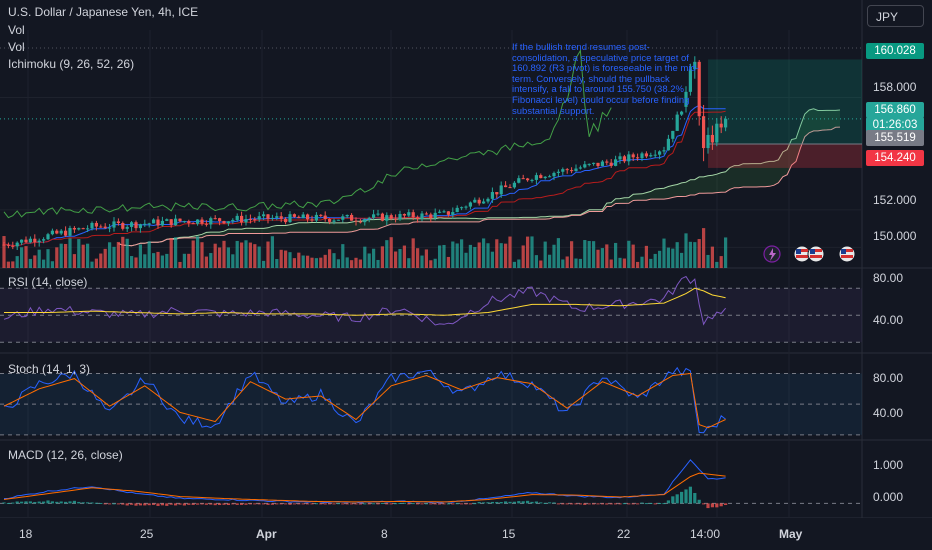  What do you see at coordinates (812, 251) in the screenshot?
I see `jp-flag-icon-canton` at bounding box center [812, 251].